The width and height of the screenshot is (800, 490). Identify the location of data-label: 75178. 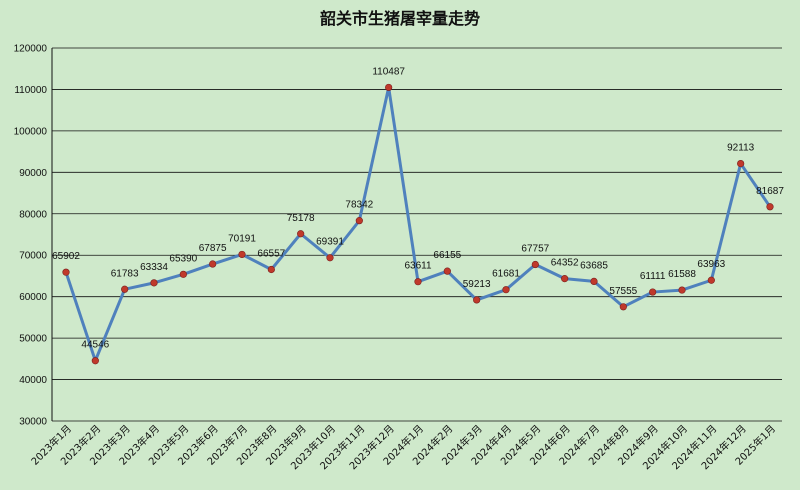
(301, 218).